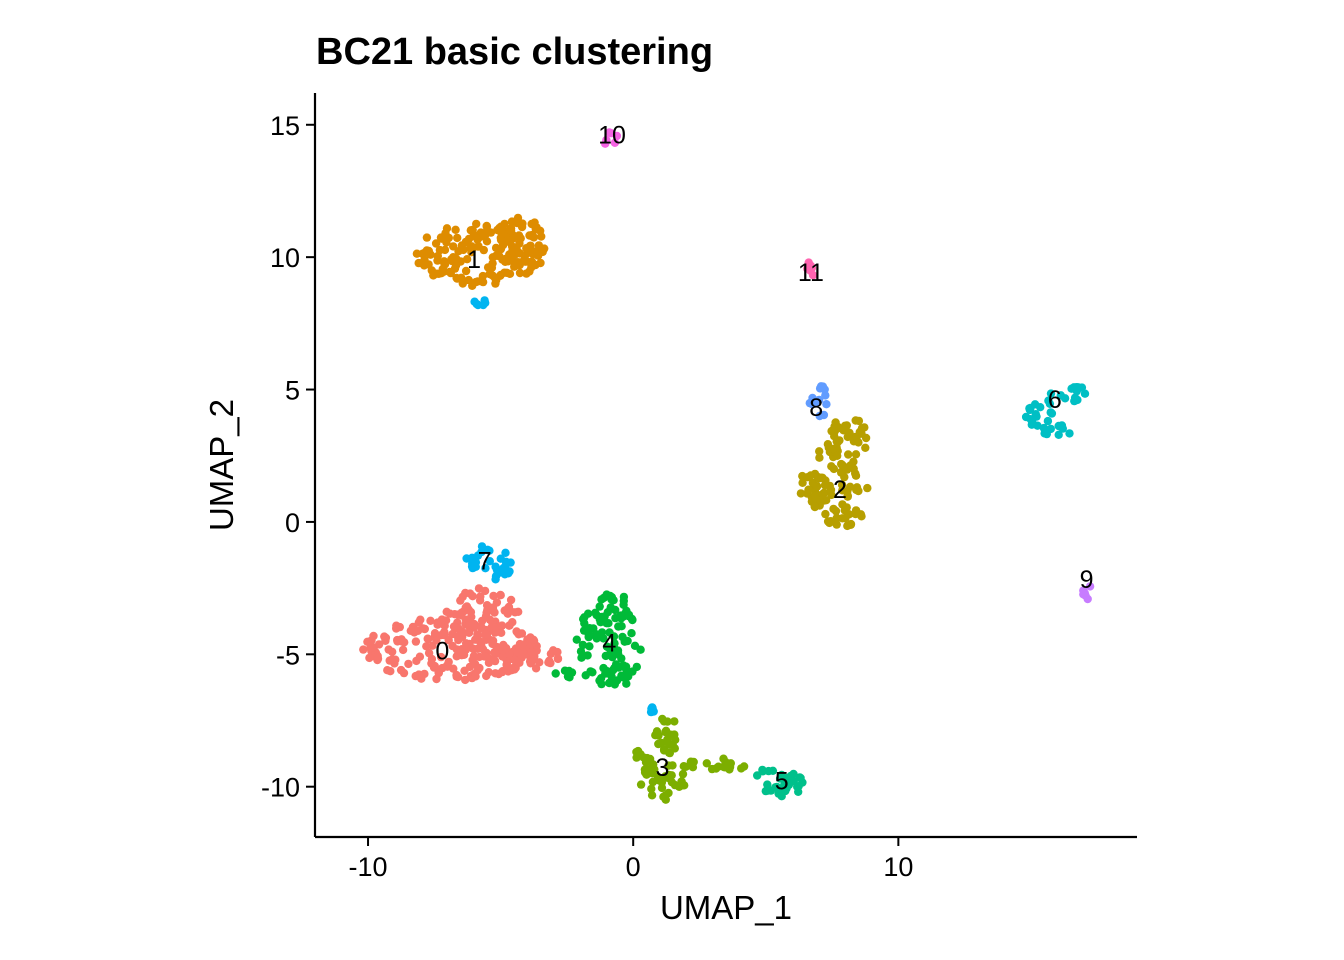  I want to click on y-tick-label: 5, so click(292, 391).